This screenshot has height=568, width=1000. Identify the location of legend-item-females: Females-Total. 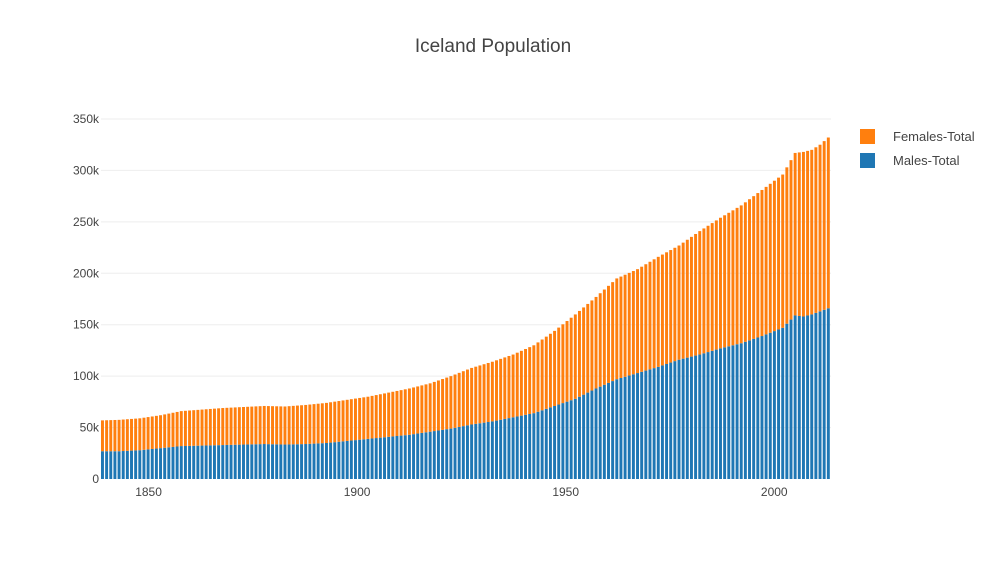
(917, 136).